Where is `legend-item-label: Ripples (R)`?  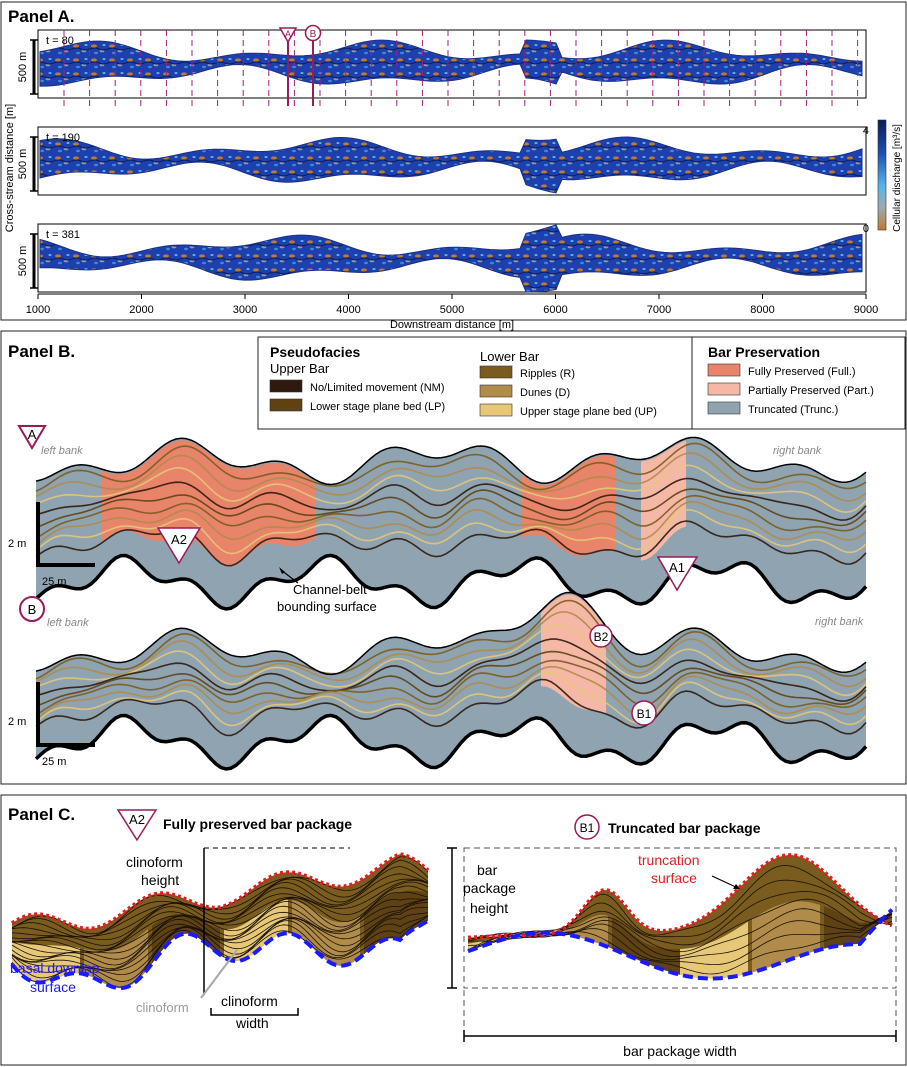 legend-item-label: Ripples (R) is located at coordinates (547, 374).